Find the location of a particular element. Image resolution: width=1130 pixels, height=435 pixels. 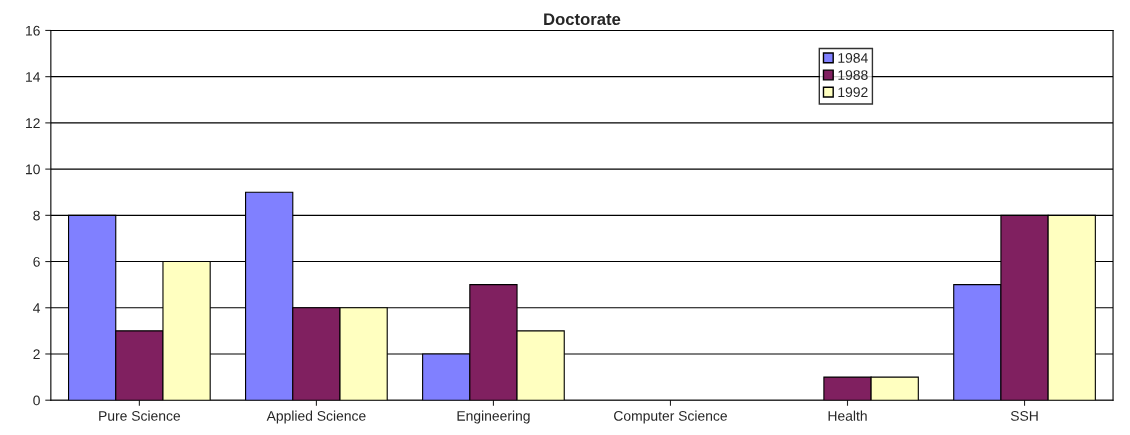

legend-label: 1988 is located at coordinates (853, 75).